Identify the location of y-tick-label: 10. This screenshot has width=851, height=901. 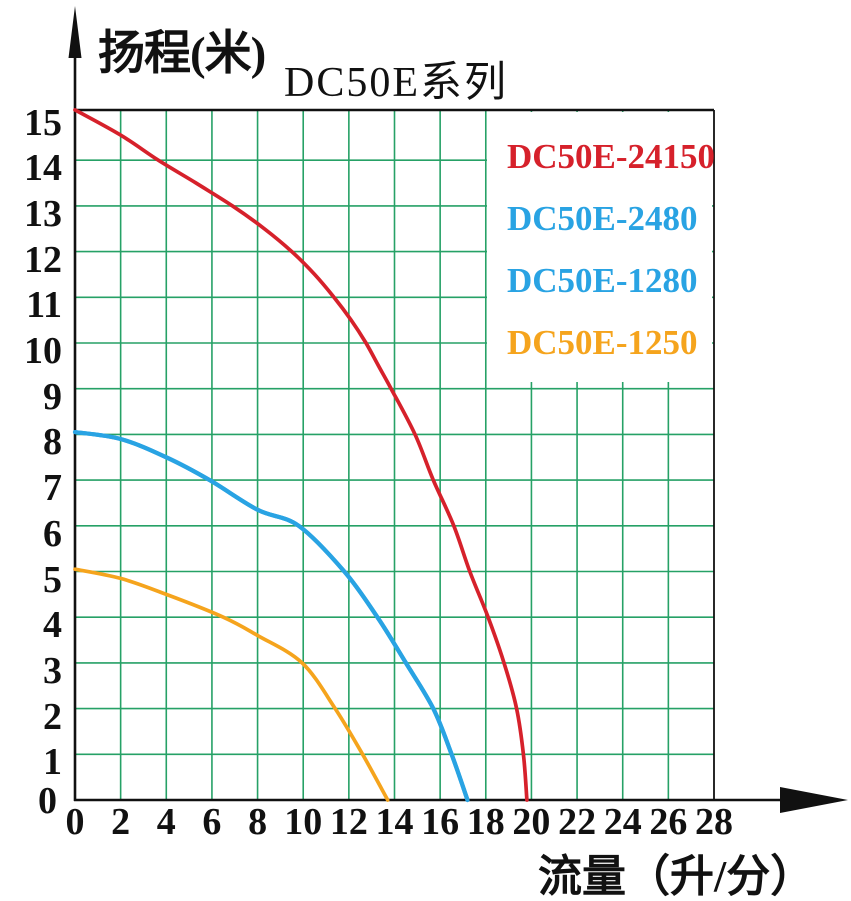
(43, 351).